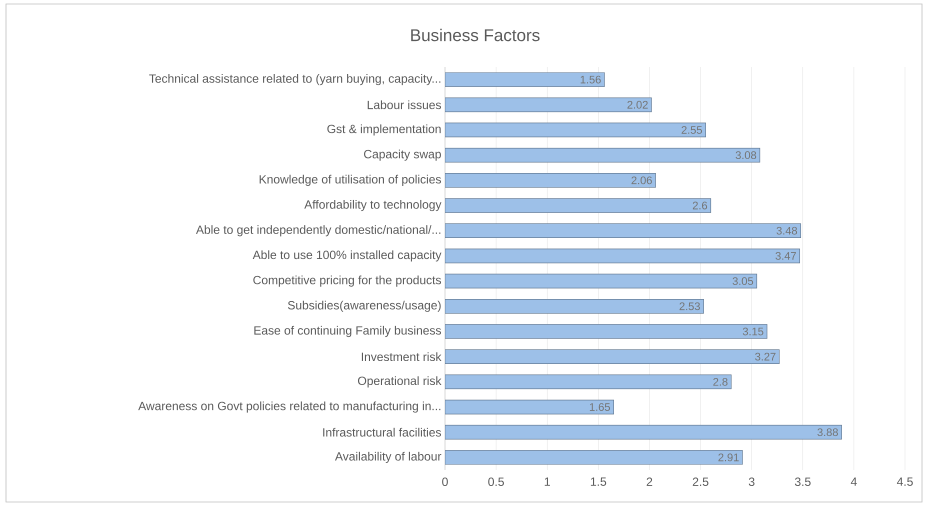 The width and height of the screenshot is (928, 506). What do you see at coordinates (364, 306) in the screenshot?
I see `y-tick-label: Subsidies(awareness/usage)` at bounding box center [364, 306].